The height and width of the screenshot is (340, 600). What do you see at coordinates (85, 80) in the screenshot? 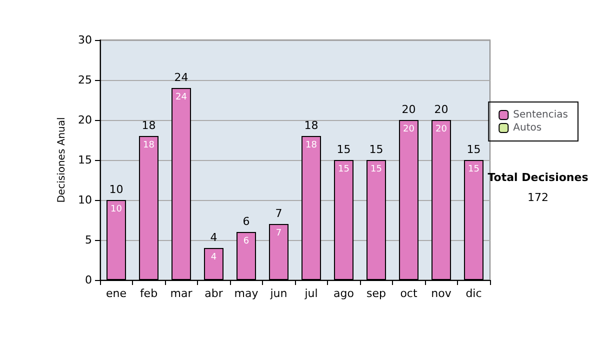
I see `y-tick-label: 25` at bounding box center [85, 80].